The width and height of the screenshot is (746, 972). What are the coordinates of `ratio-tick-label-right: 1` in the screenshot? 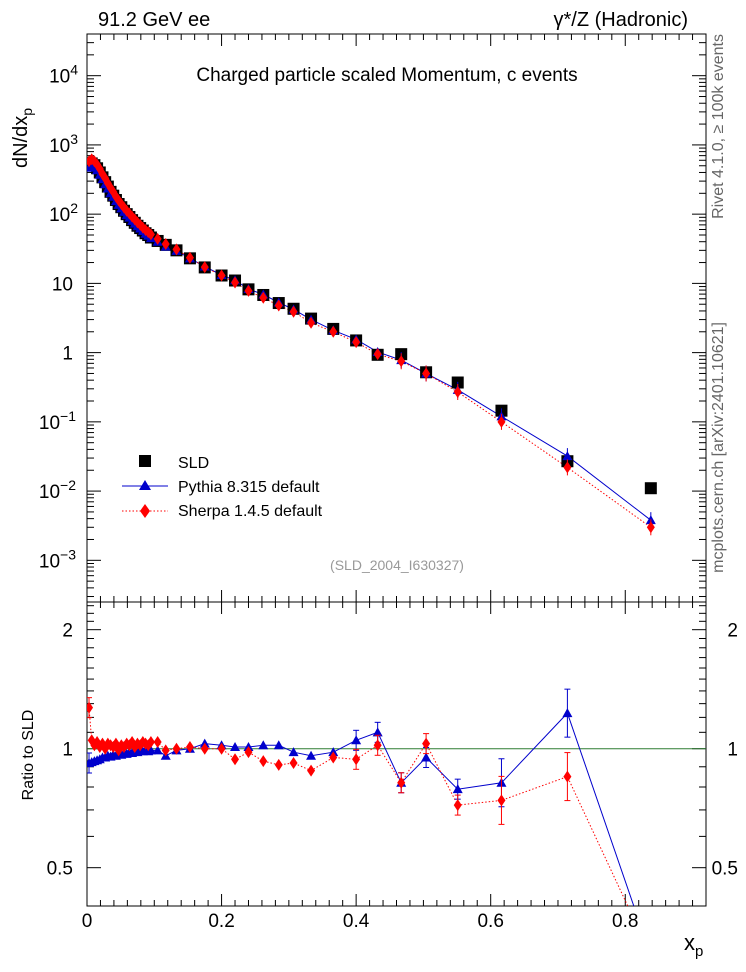 It's located at (732, 750).